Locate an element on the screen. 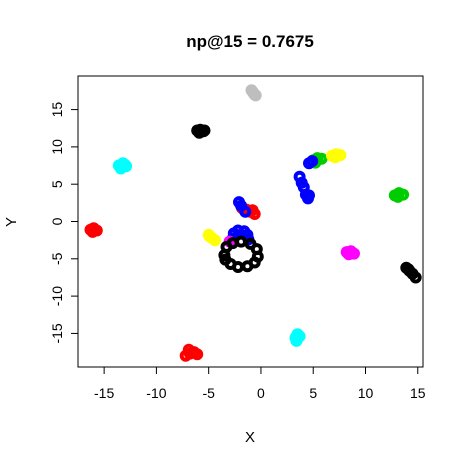 Image resolution: width=464 pixels, height=466 pixels. x-tick-label: 5 is located at coordinates (313, 393).